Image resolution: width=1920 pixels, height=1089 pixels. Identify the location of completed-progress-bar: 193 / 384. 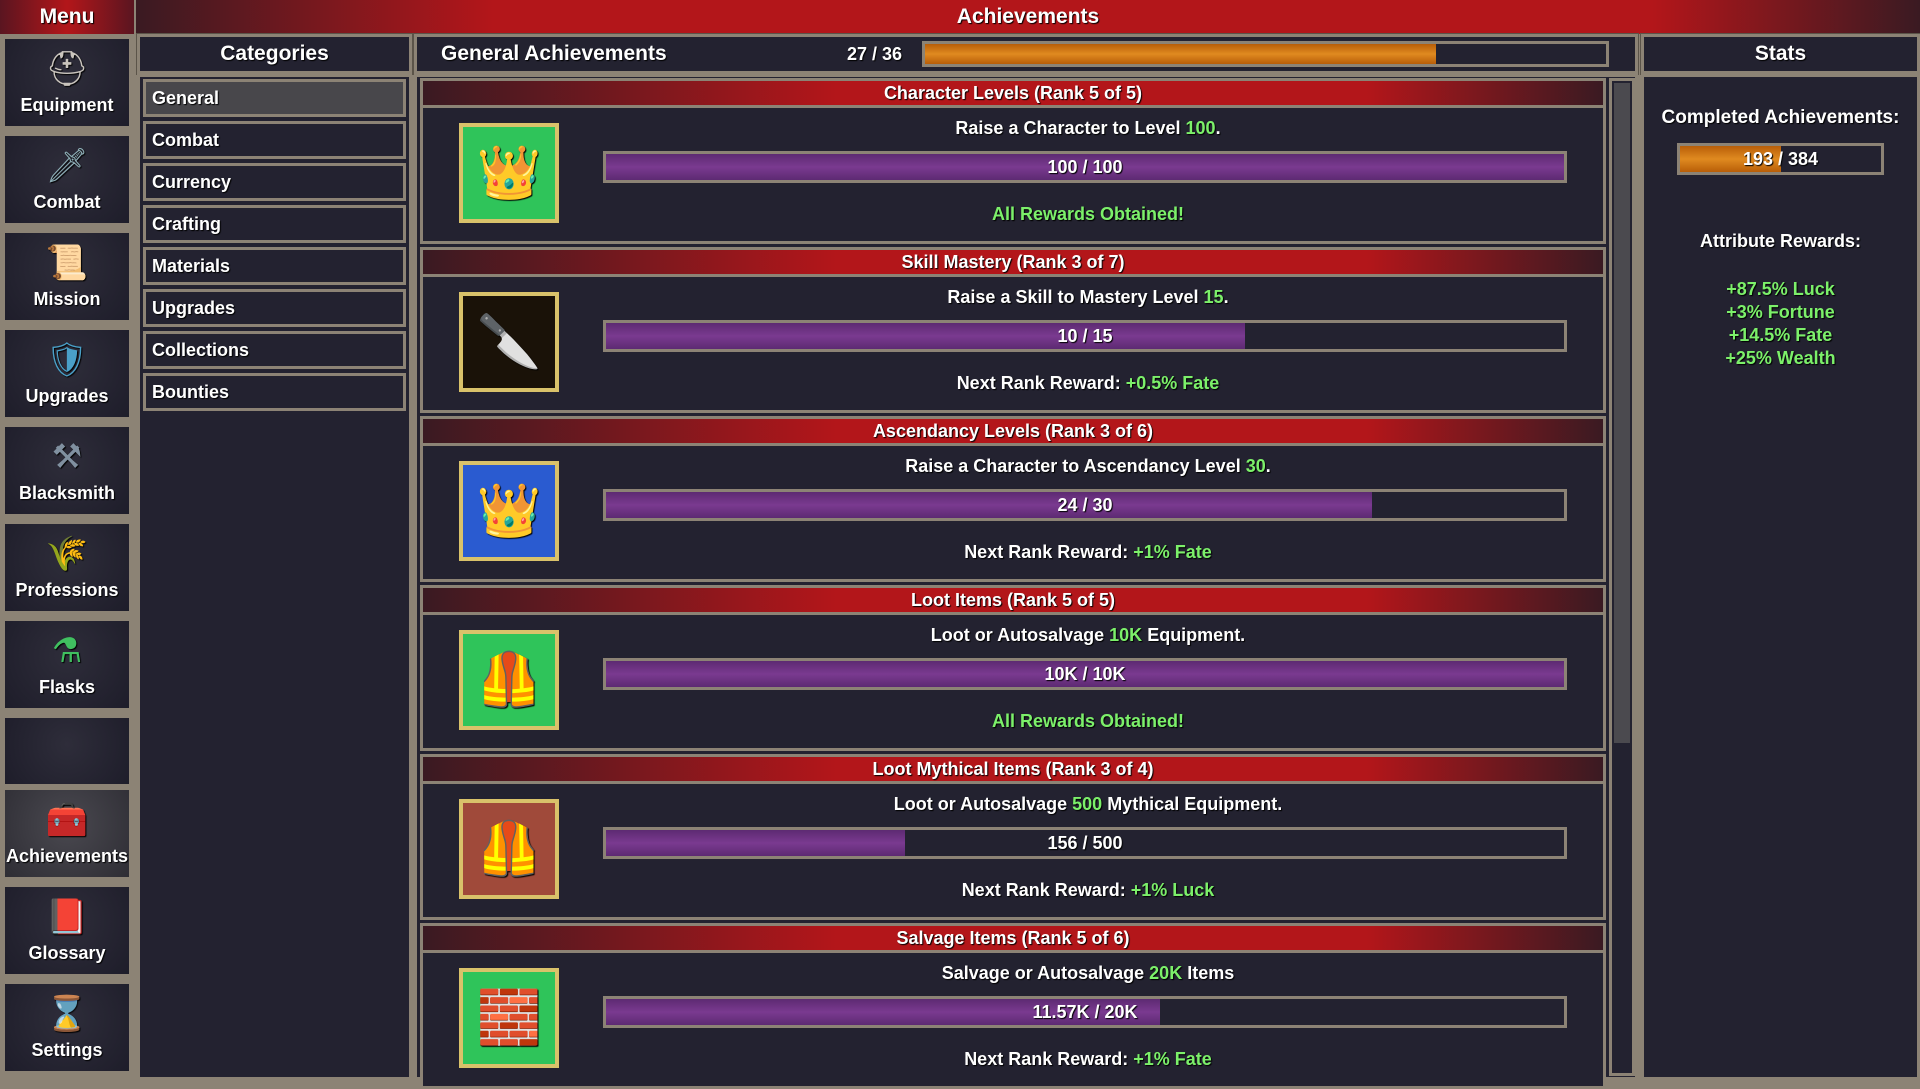
(1780, 159).